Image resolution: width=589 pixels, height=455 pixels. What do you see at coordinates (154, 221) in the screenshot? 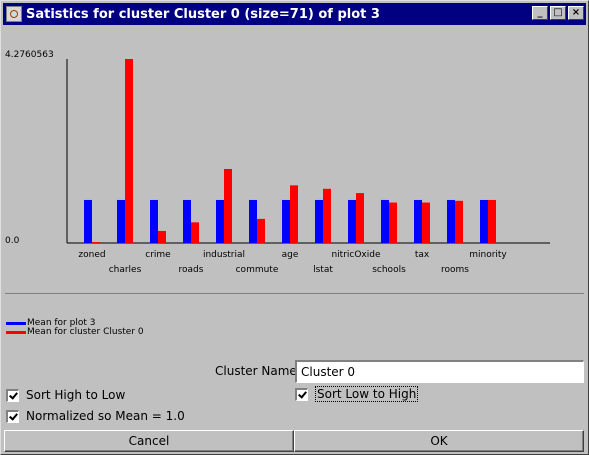
I see `bar-crime-plot` at bounding box center [154, 221].